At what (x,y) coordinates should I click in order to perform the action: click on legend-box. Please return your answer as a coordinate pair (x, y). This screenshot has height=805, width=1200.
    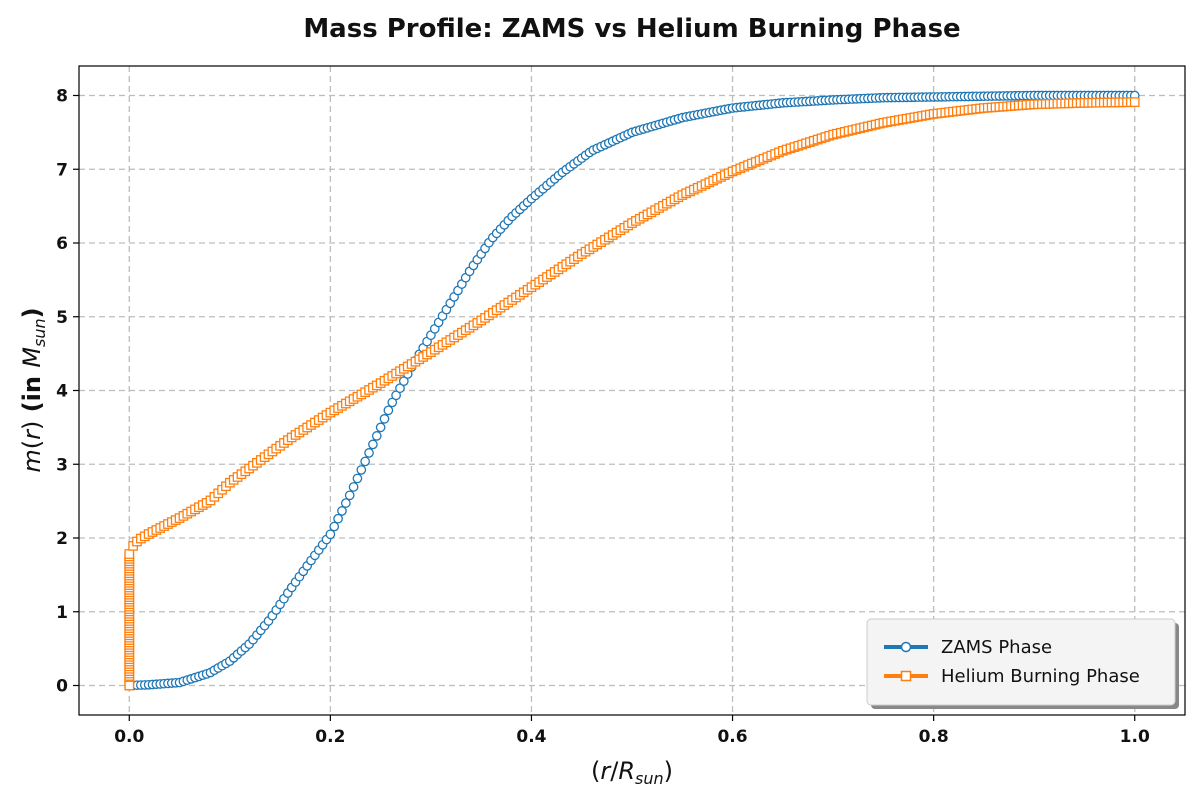
    Looking at the image, I should click on (1021, 662).